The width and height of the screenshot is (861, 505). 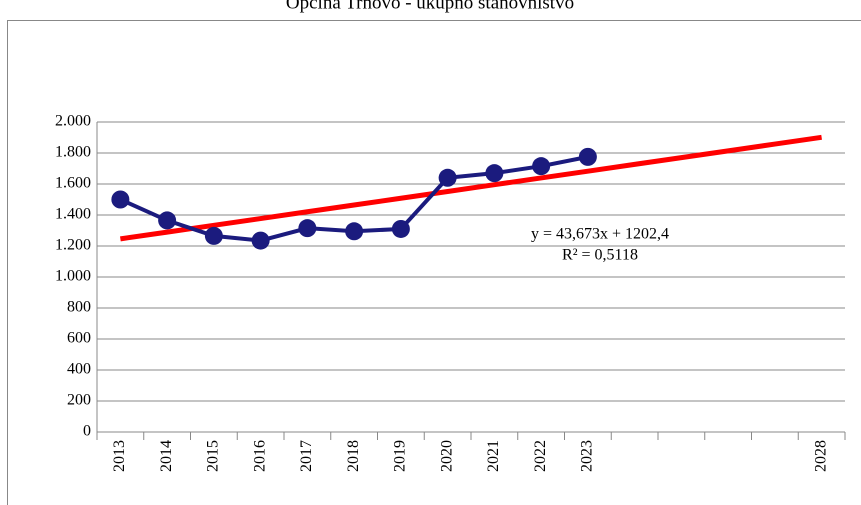 I want to click on y-tick-label: 400, so click(x=79, y=369).